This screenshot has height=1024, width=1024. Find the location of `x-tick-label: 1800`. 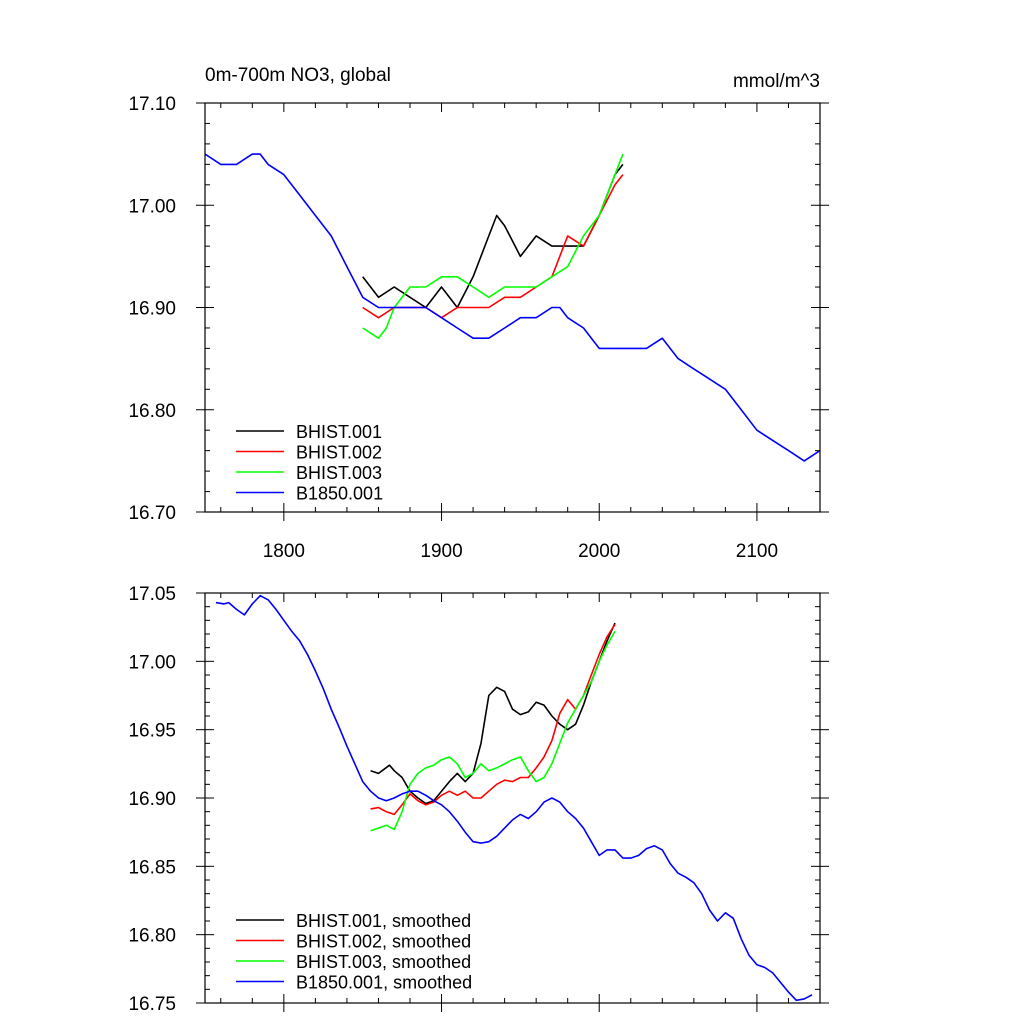

x-tick-label: 1800 is located at coordinates (284, 551).